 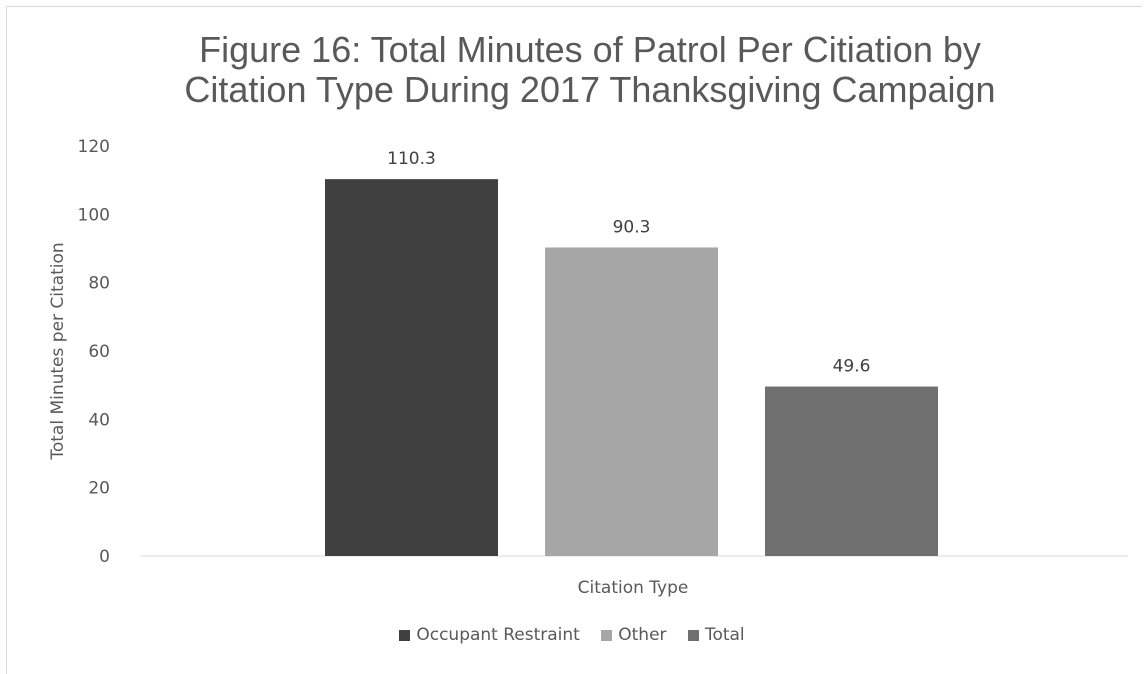 What do you see at coordinates (632, 227) in the screenshot?
I see `bar-value-label: 90.3` at bounding box center [632, 227].